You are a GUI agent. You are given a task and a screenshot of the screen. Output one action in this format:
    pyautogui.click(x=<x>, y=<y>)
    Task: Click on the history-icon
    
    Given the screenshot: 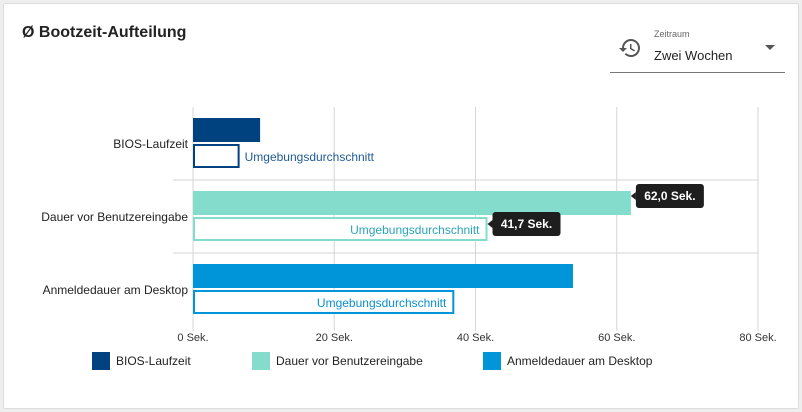 What is the action you would take?
    pyautogui.click(x=630, y=50)
    